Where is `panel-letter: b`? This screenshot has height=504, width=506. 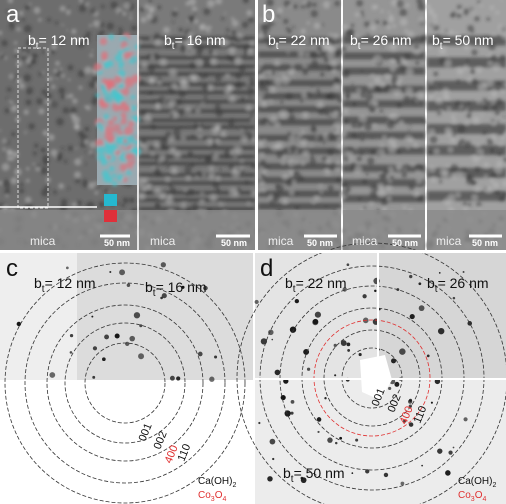 panel-letter: b is located at coordinates (268, 14).